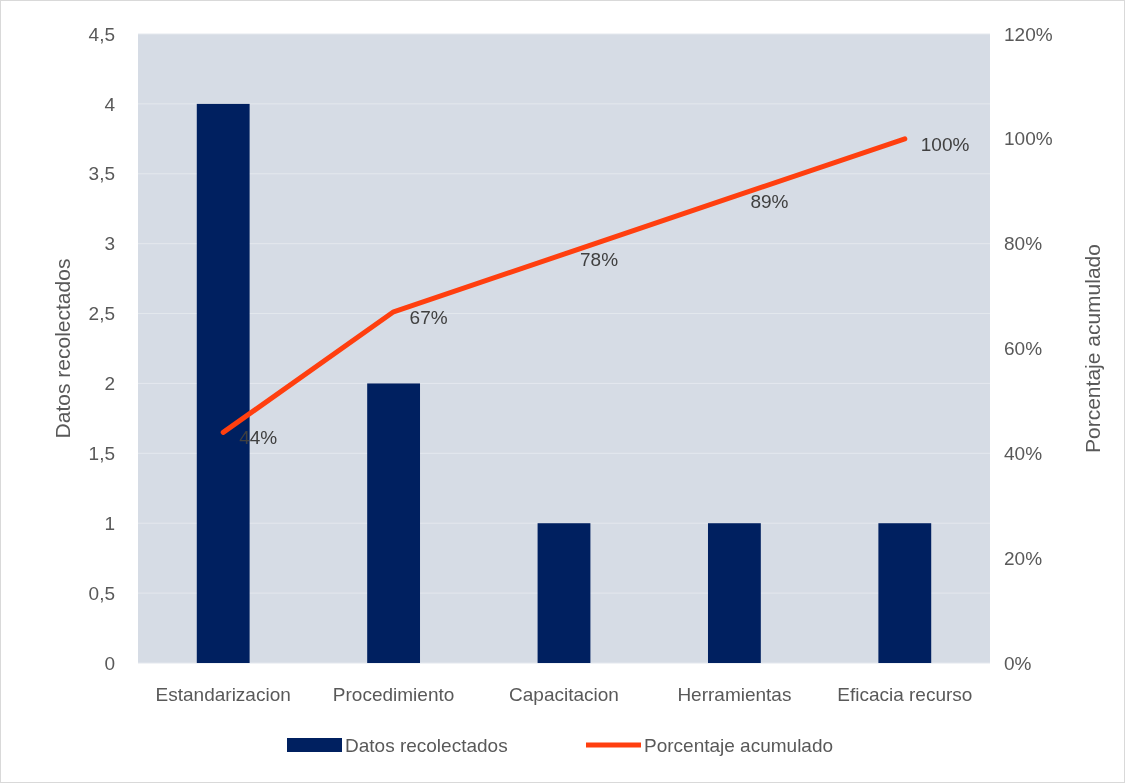  Describe the element at coordinates (1028, 34) in the screenshot. I see `y2-tick-label: 120%` at that location.